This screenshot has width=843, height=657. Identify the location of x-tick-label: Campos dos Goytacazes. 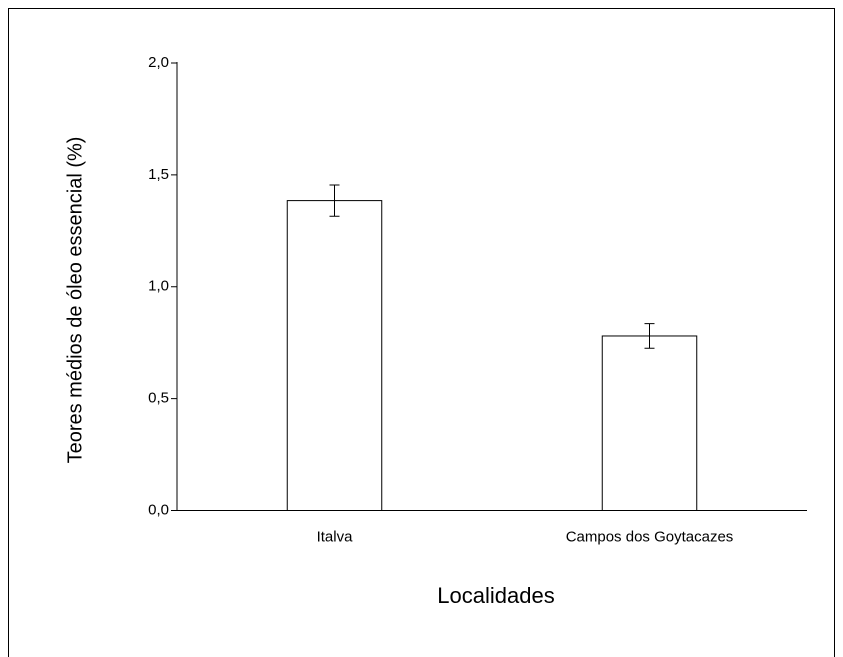
(650, 536).